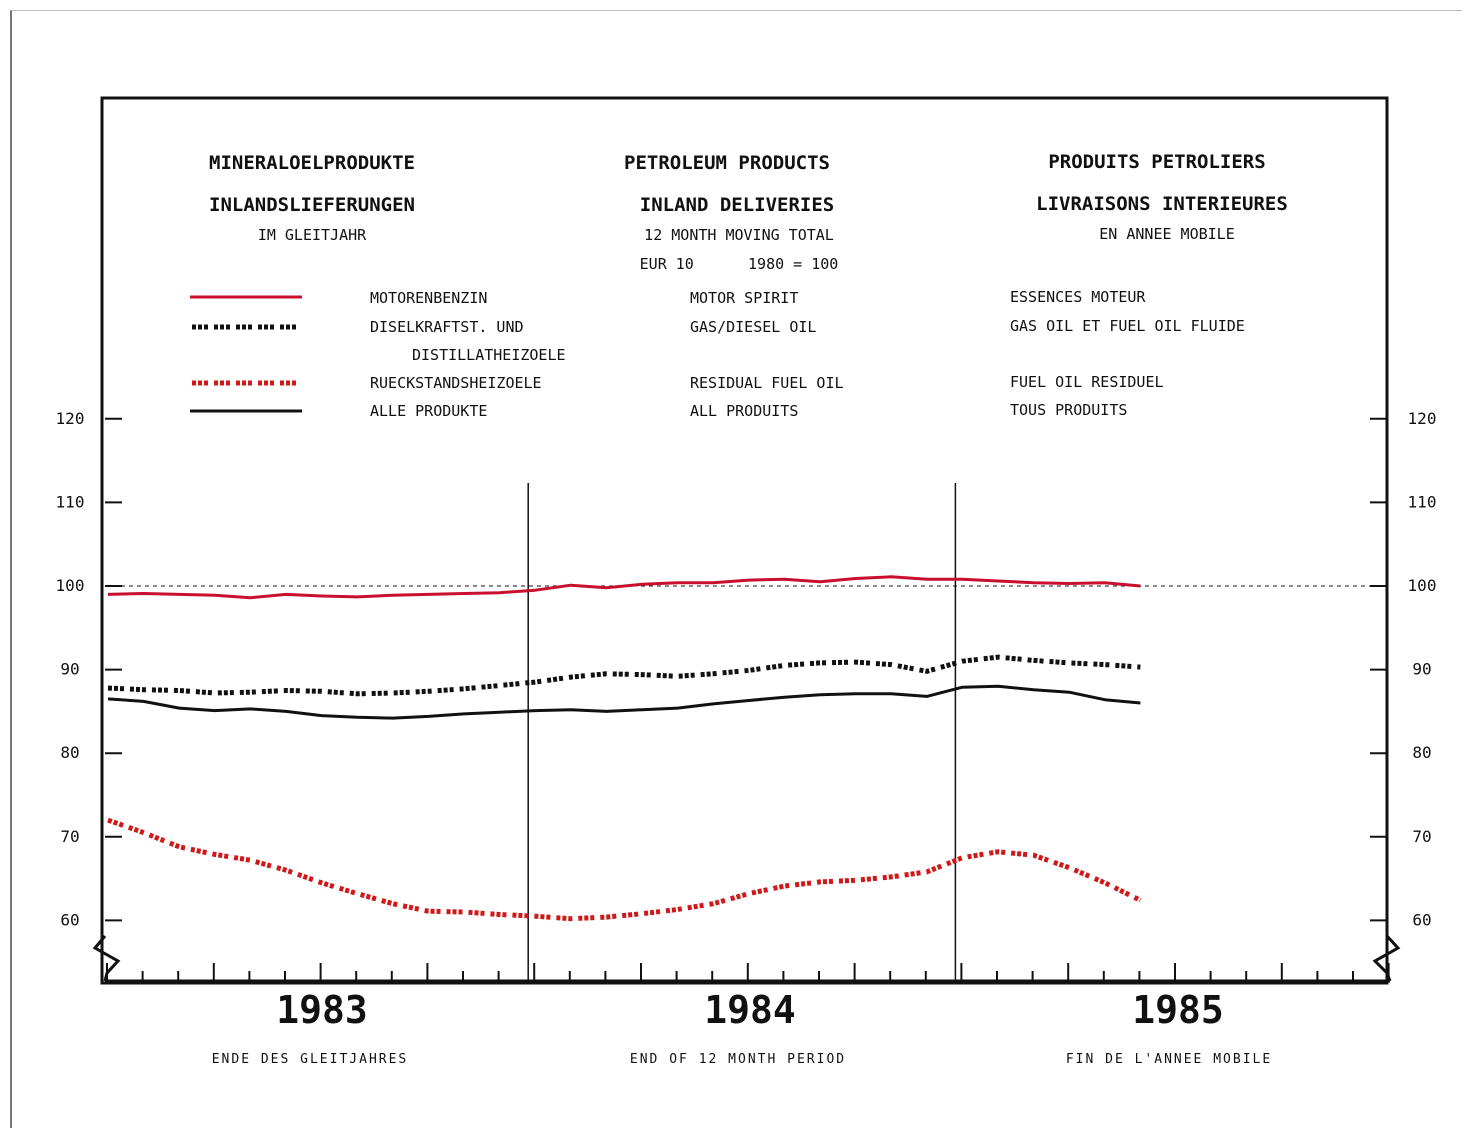 This screenshot has height=1137, width=1470. What do you see at coordinates (1403, 695) in the screenshot?
I see `y-axis-right: 60 70 80 90 100 110 120` at bounding box center [1403, 695].